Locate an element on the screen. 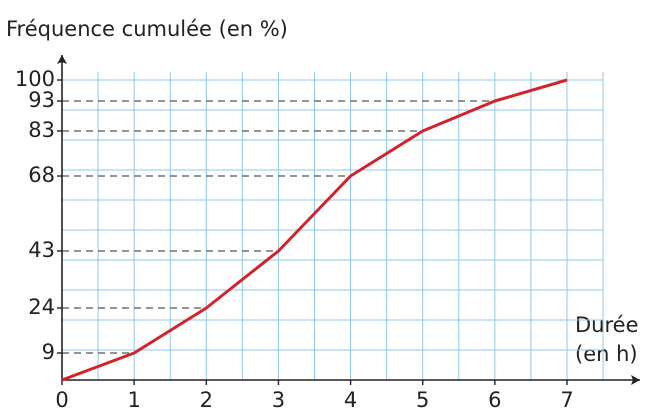 The image size is (656, 412). x-tick-label: 4 is located at coordinates (350, 400).